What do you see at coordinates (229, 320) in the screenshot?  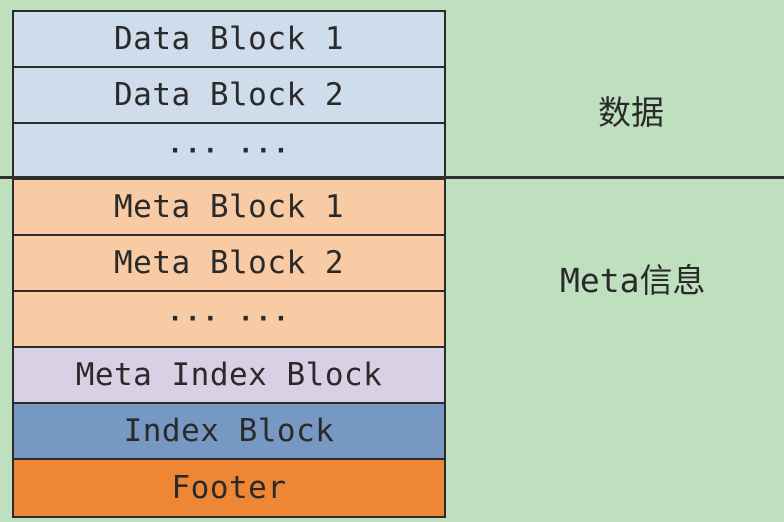 I see `meta-block-ellipsis: ··· ···` at bounding box center [229, 320].